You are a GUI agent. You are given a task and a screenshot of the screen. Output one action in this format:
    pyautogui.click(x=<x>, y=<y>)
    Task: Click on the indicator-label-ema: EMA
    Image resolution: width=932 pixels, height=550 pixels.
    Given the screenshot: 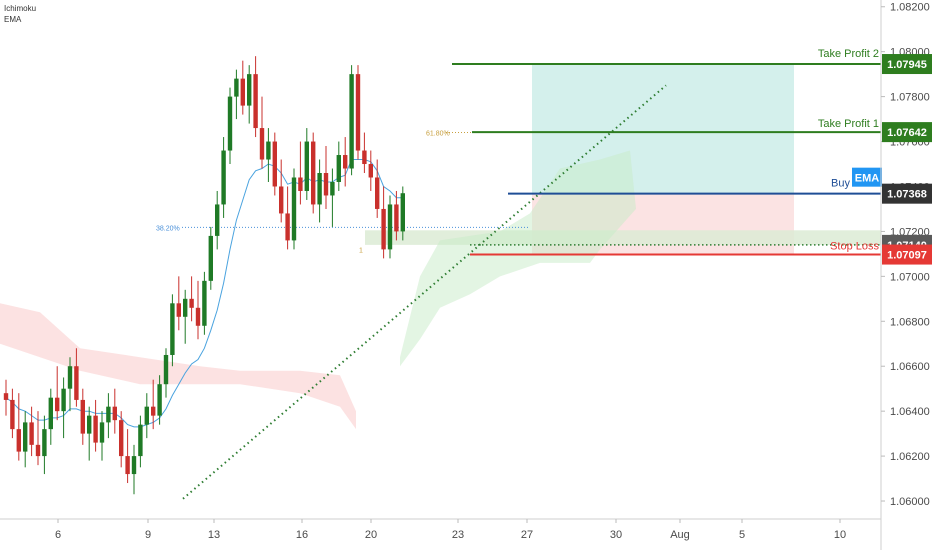 What is the action you would take?
    pyautogui.click(x=13, y=19)
    